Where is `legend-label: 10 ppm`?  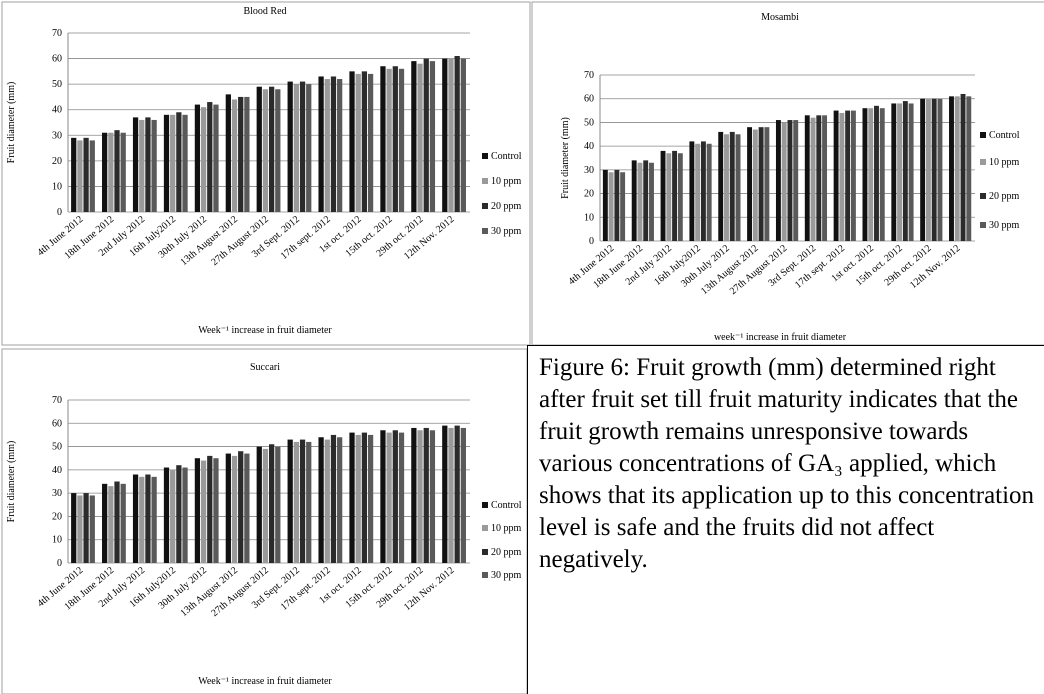 legend-label: 10 ppm is located at coordinates (1004, 162).